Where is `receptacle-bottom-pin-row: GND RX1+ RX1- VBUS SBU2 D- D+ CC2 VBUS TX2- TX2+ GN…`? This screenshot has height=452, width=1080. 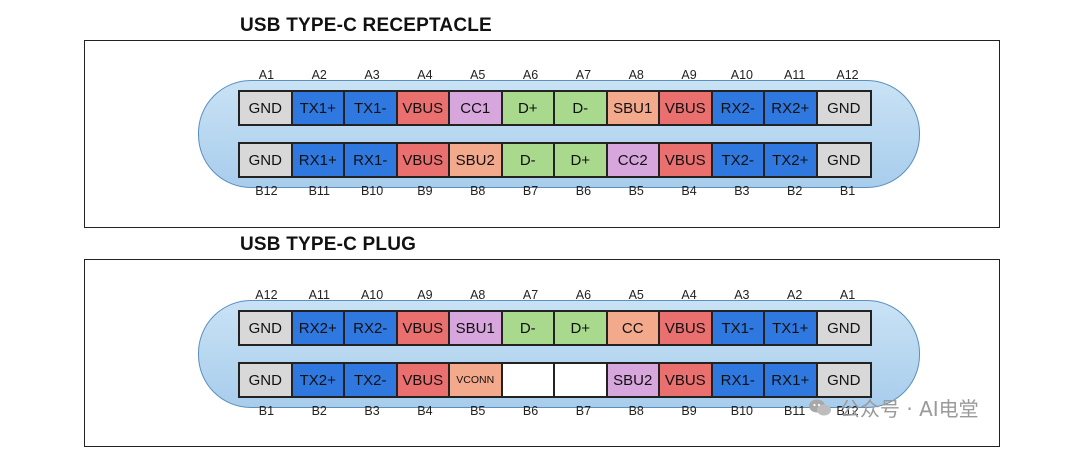
receptacle-bottom-pin-row: GND RX1+ RX1- VBUS SBU2 D- D+ CC2 VBUS TX2- TX2+ GN… is located at coordinates (555, 160).